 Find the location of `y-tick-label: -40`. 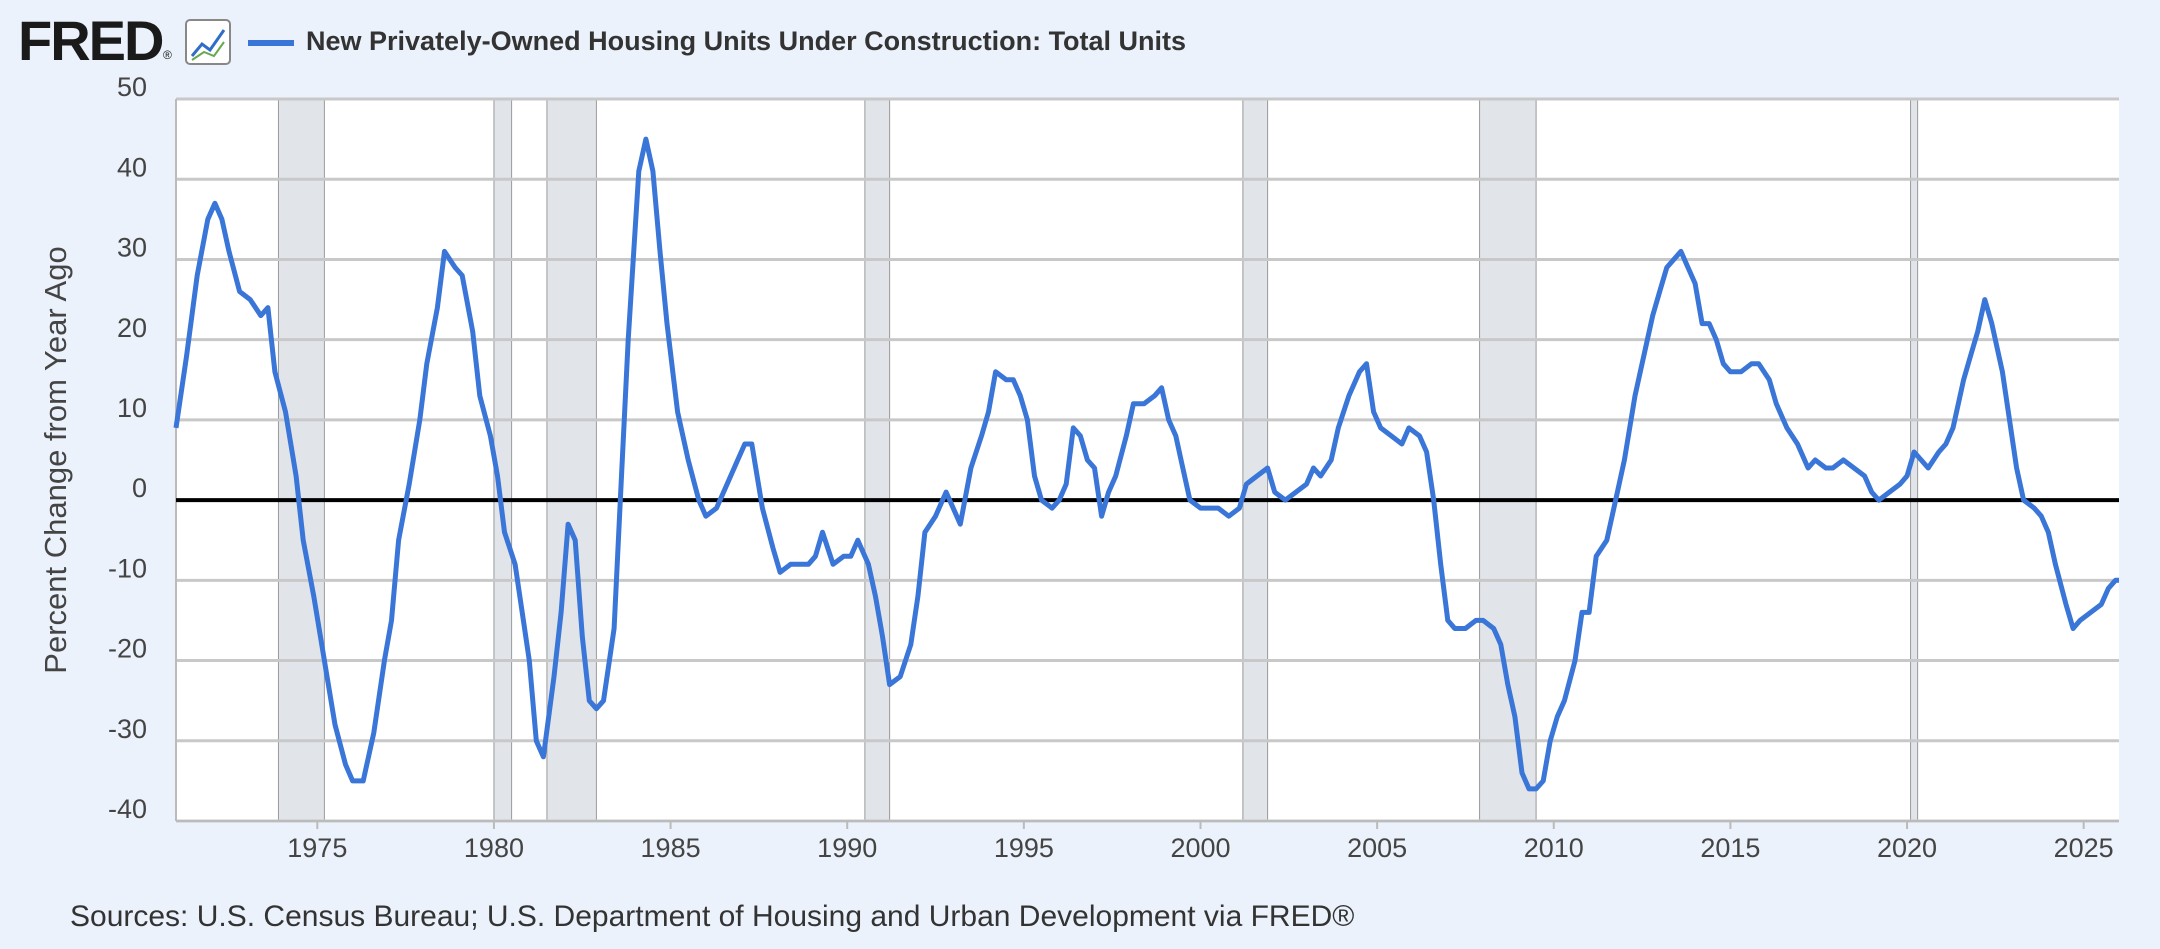

y-tick-label: -40 is located at coordinates (127, 809).